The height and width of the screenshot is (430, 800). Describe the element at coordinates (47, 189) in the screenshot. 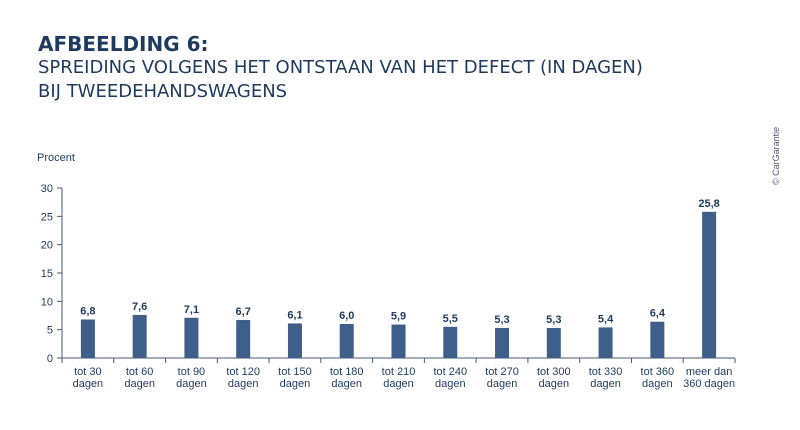

I see `y-tick-label: 30` at that location.